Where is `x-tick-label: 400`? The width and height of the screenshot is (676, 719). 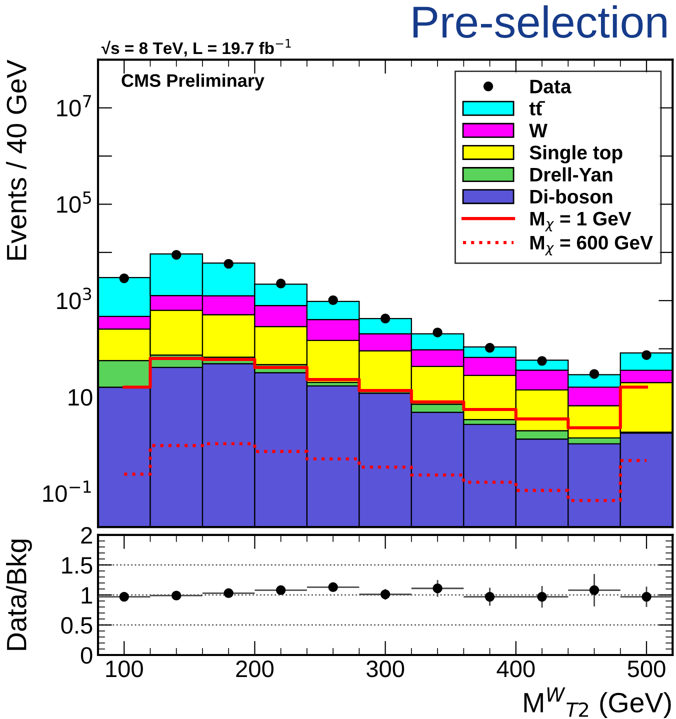 x-tick-label: 400 is located at coordinates (515, 669).